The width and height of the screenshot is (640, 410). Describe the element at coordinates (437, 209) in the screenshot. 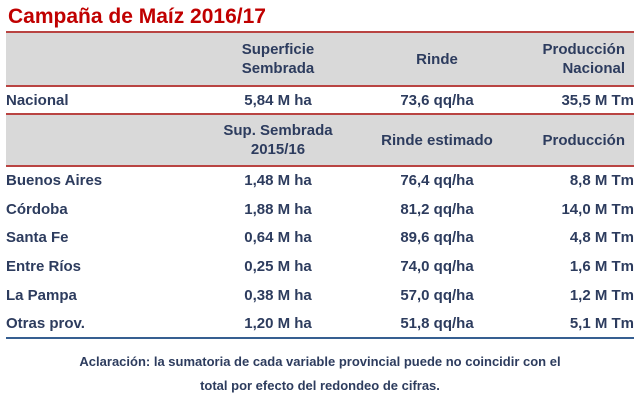

I see `province-rinde-value: 81,2 qq/ha` at that location.